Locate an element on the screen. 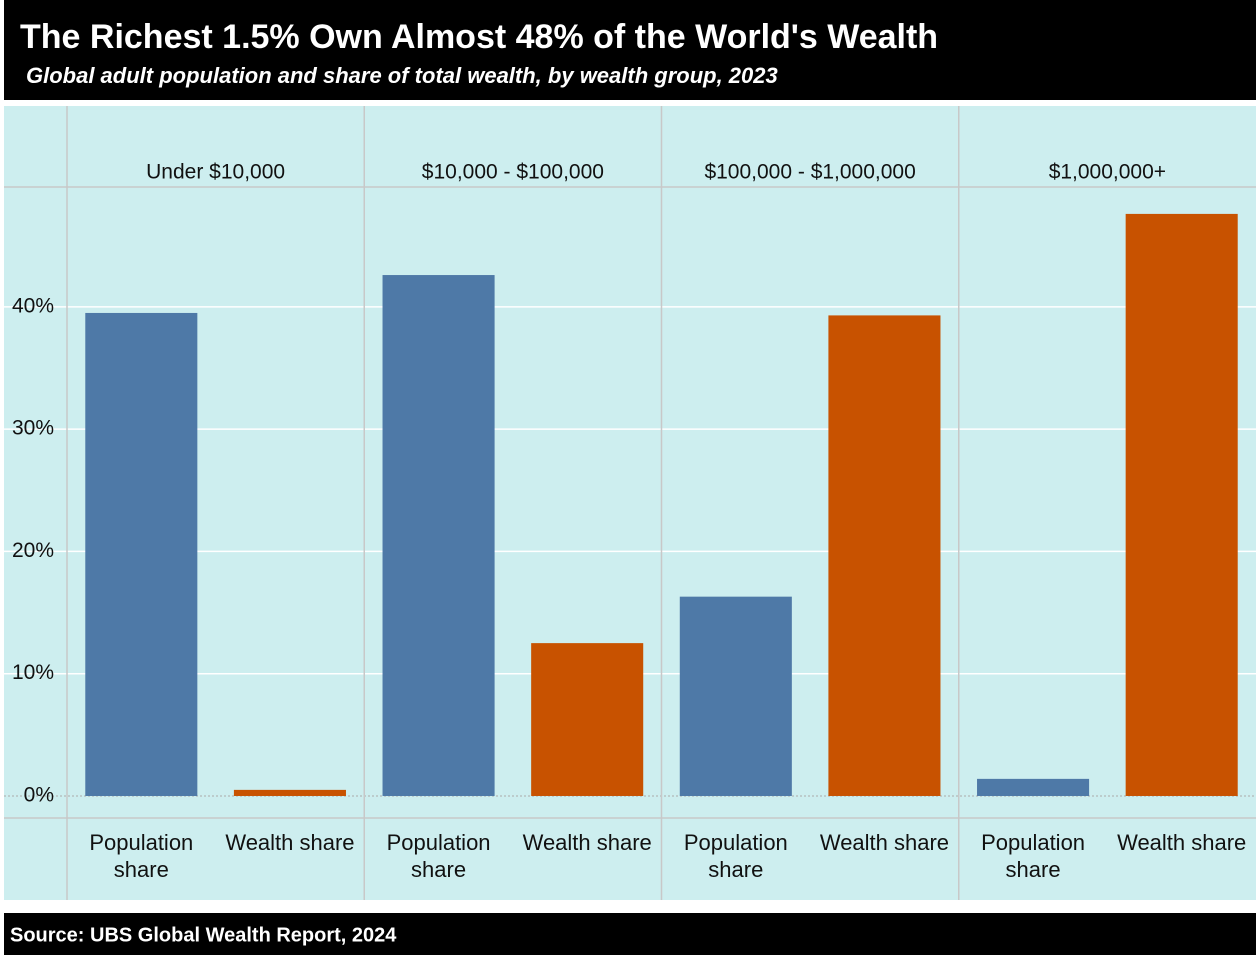  footer-bar is located at coordinates (630, 934).